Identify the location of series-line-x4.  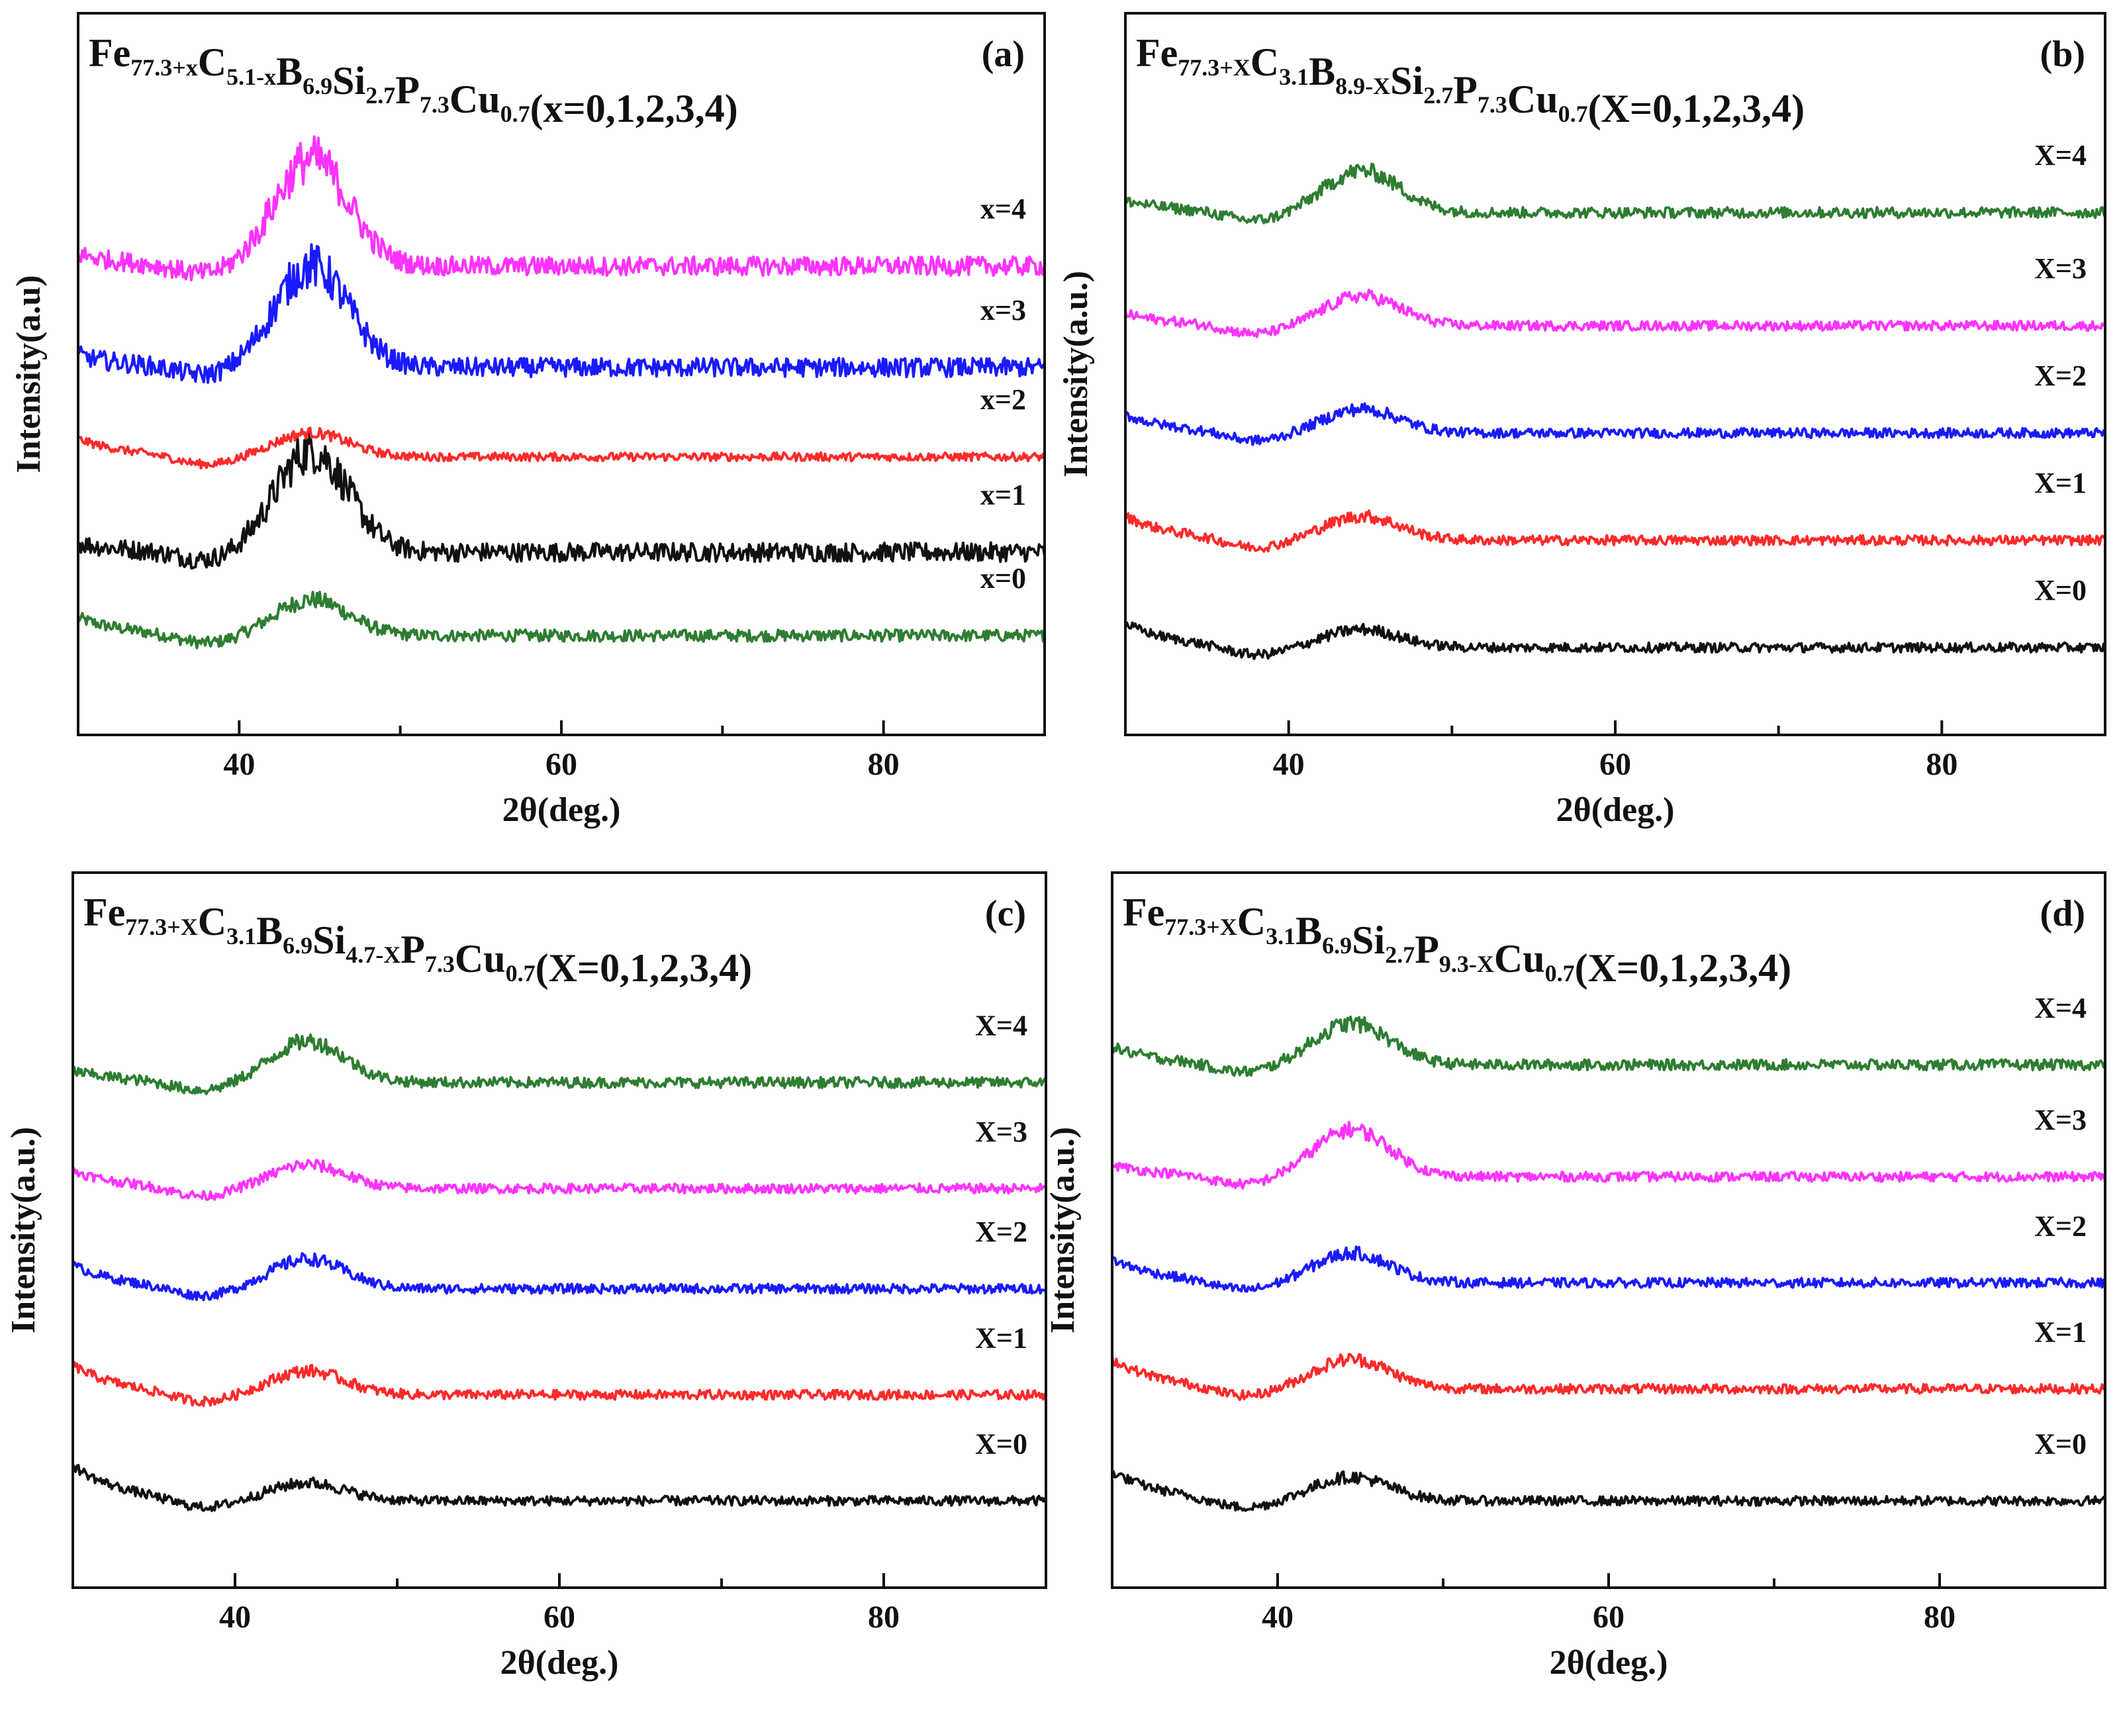
(561, 208).